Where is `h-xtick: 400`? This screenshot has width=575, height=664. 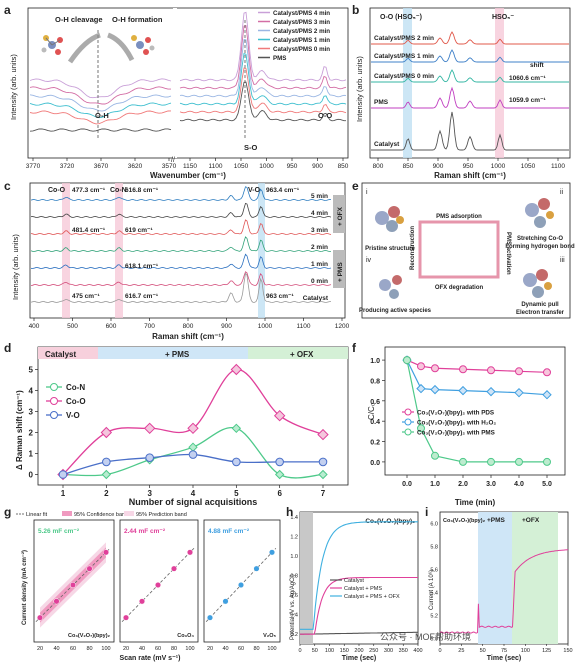 h-xtick: 400 is located at coordinates (417, 651).